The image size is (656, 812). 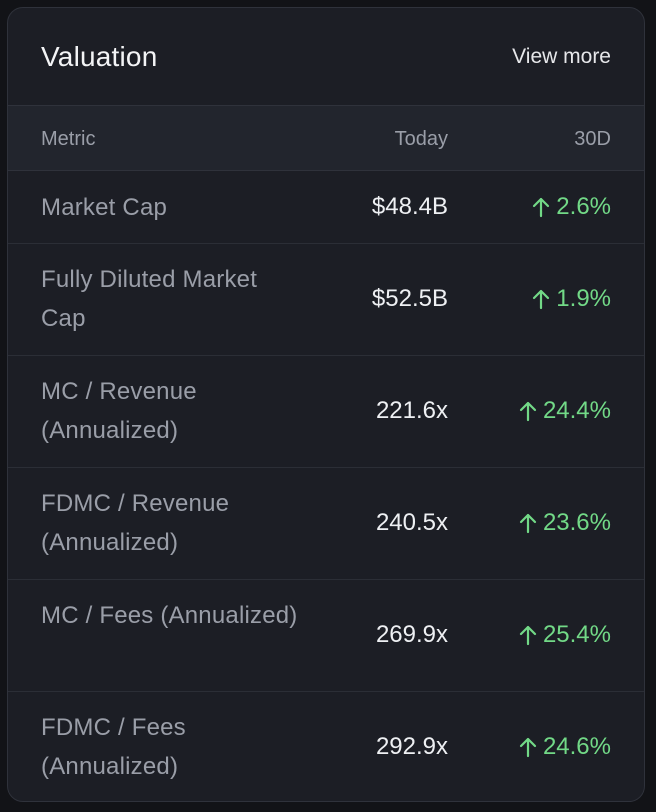 I want to click on change-percent: 23.6%, so click(x=576, y=522).